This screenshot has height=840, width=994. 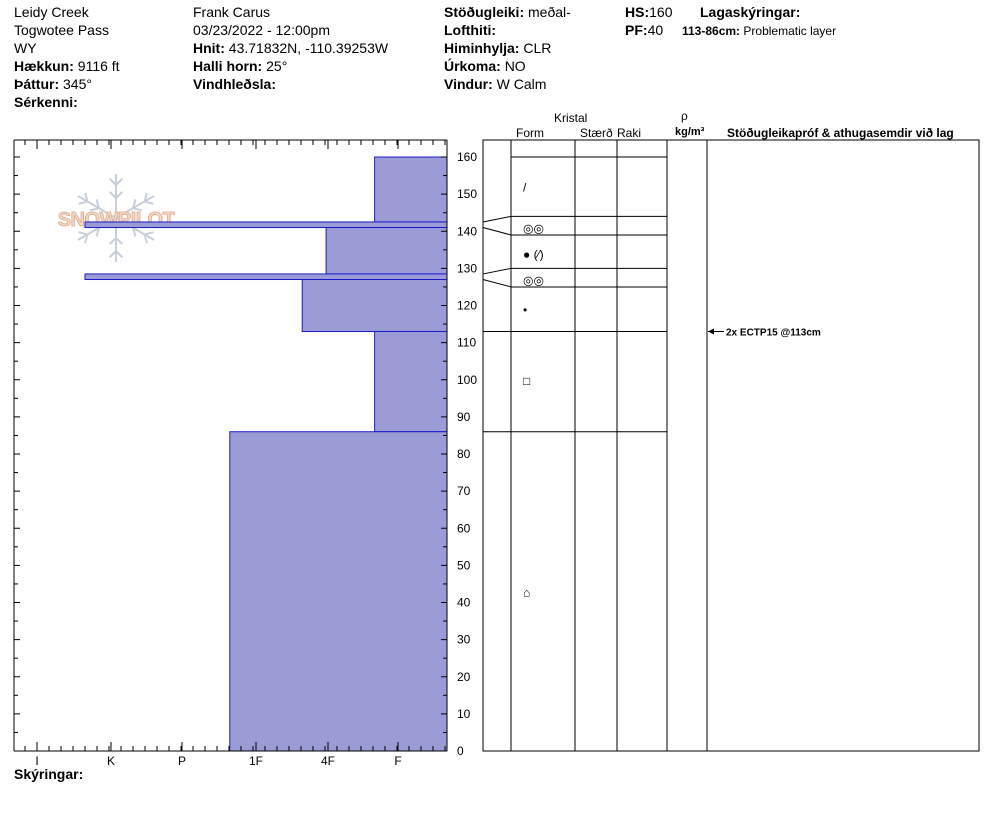 I want to click on x-tick-label: I, so click(x=36, y=761).